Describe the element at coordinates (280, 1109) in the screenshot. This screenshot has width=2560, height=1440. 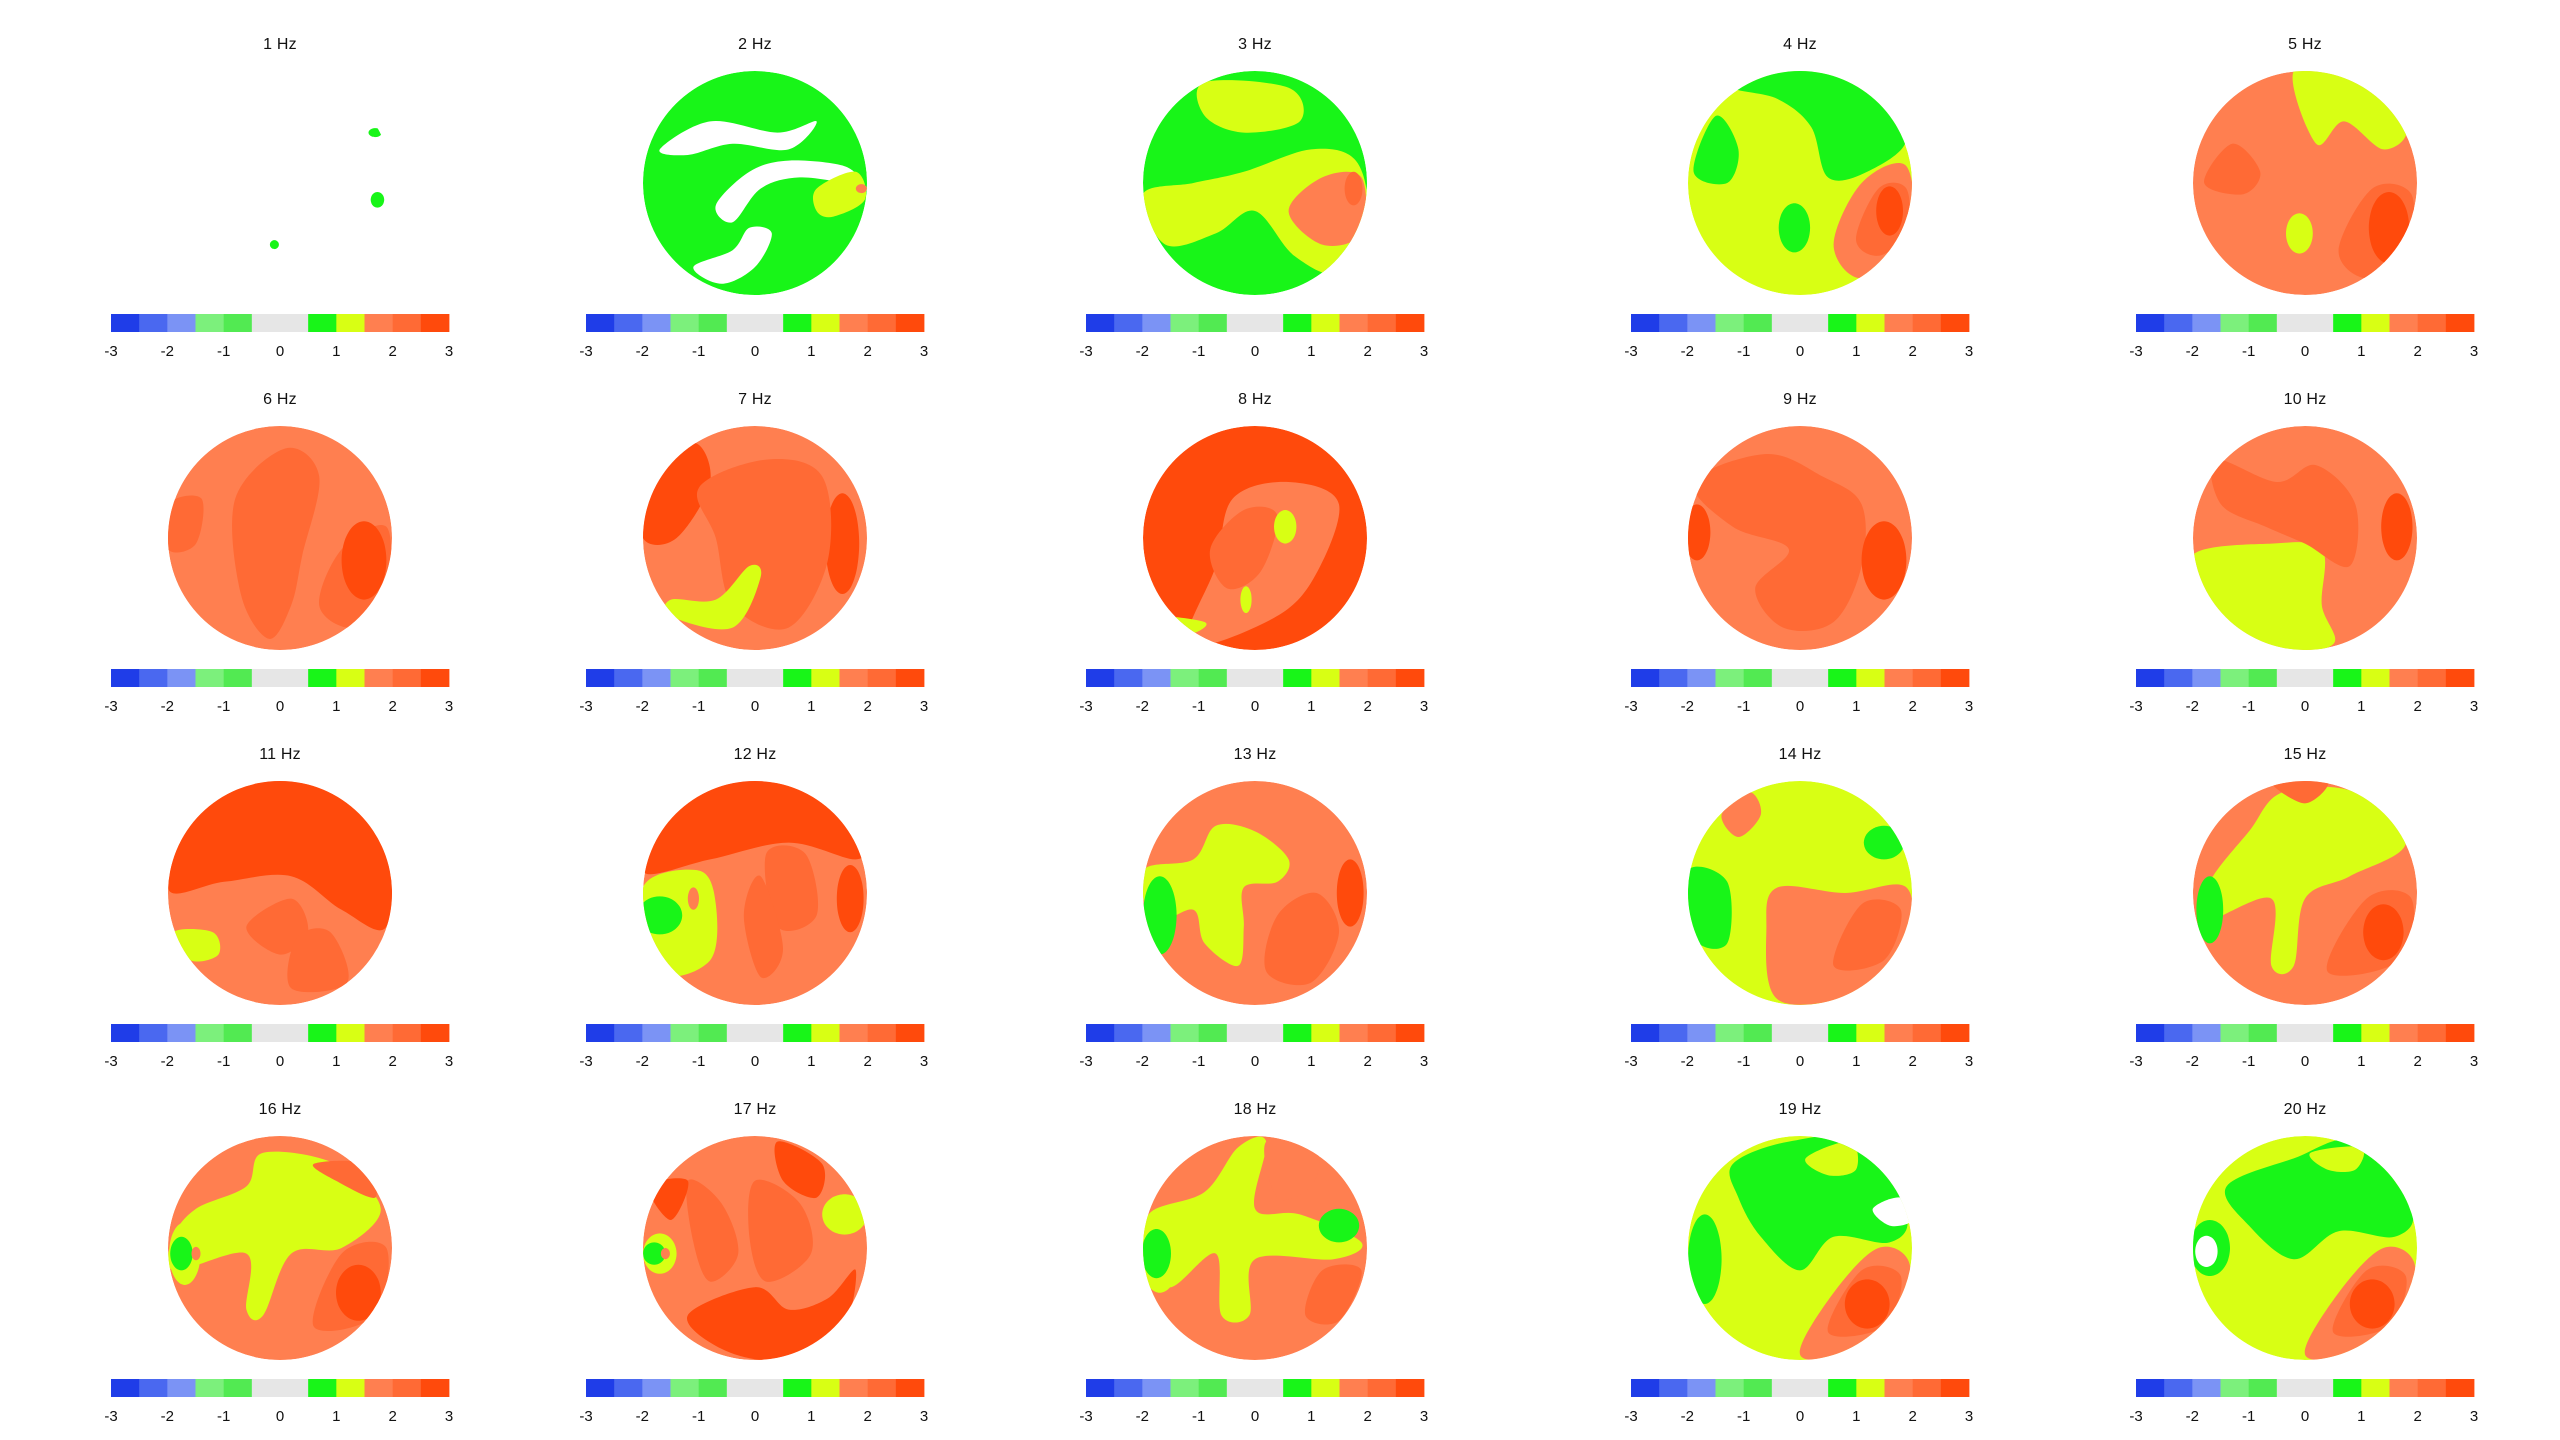
I see `panel-title: 16 Hz` at that location.